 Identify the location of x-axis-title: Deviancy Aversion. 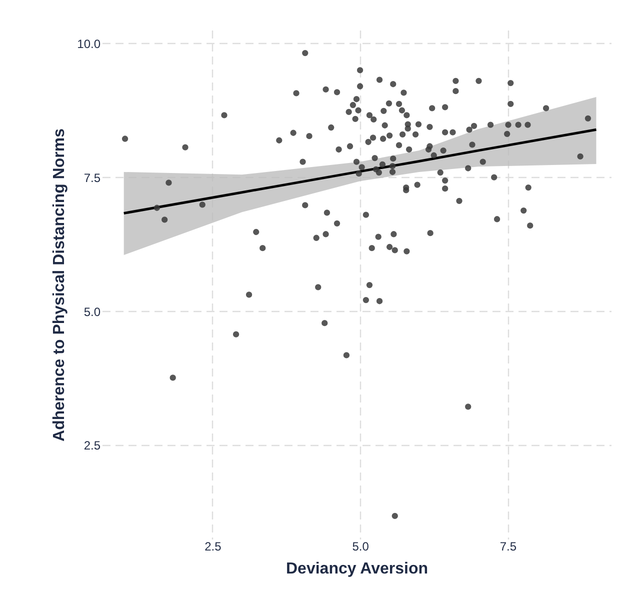
(357, 569).